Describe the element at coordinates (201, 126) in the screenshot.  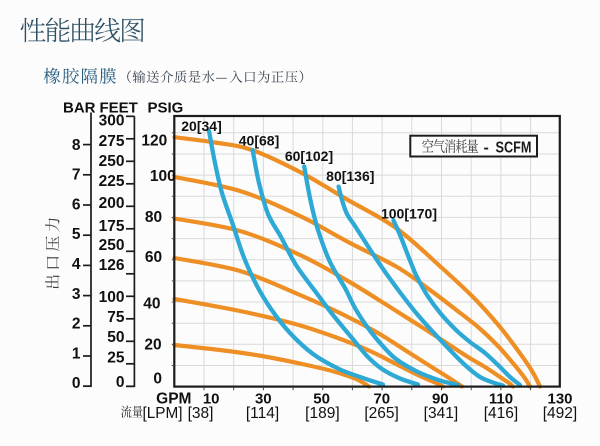
I see `svg-text: 20[34]` at that location.